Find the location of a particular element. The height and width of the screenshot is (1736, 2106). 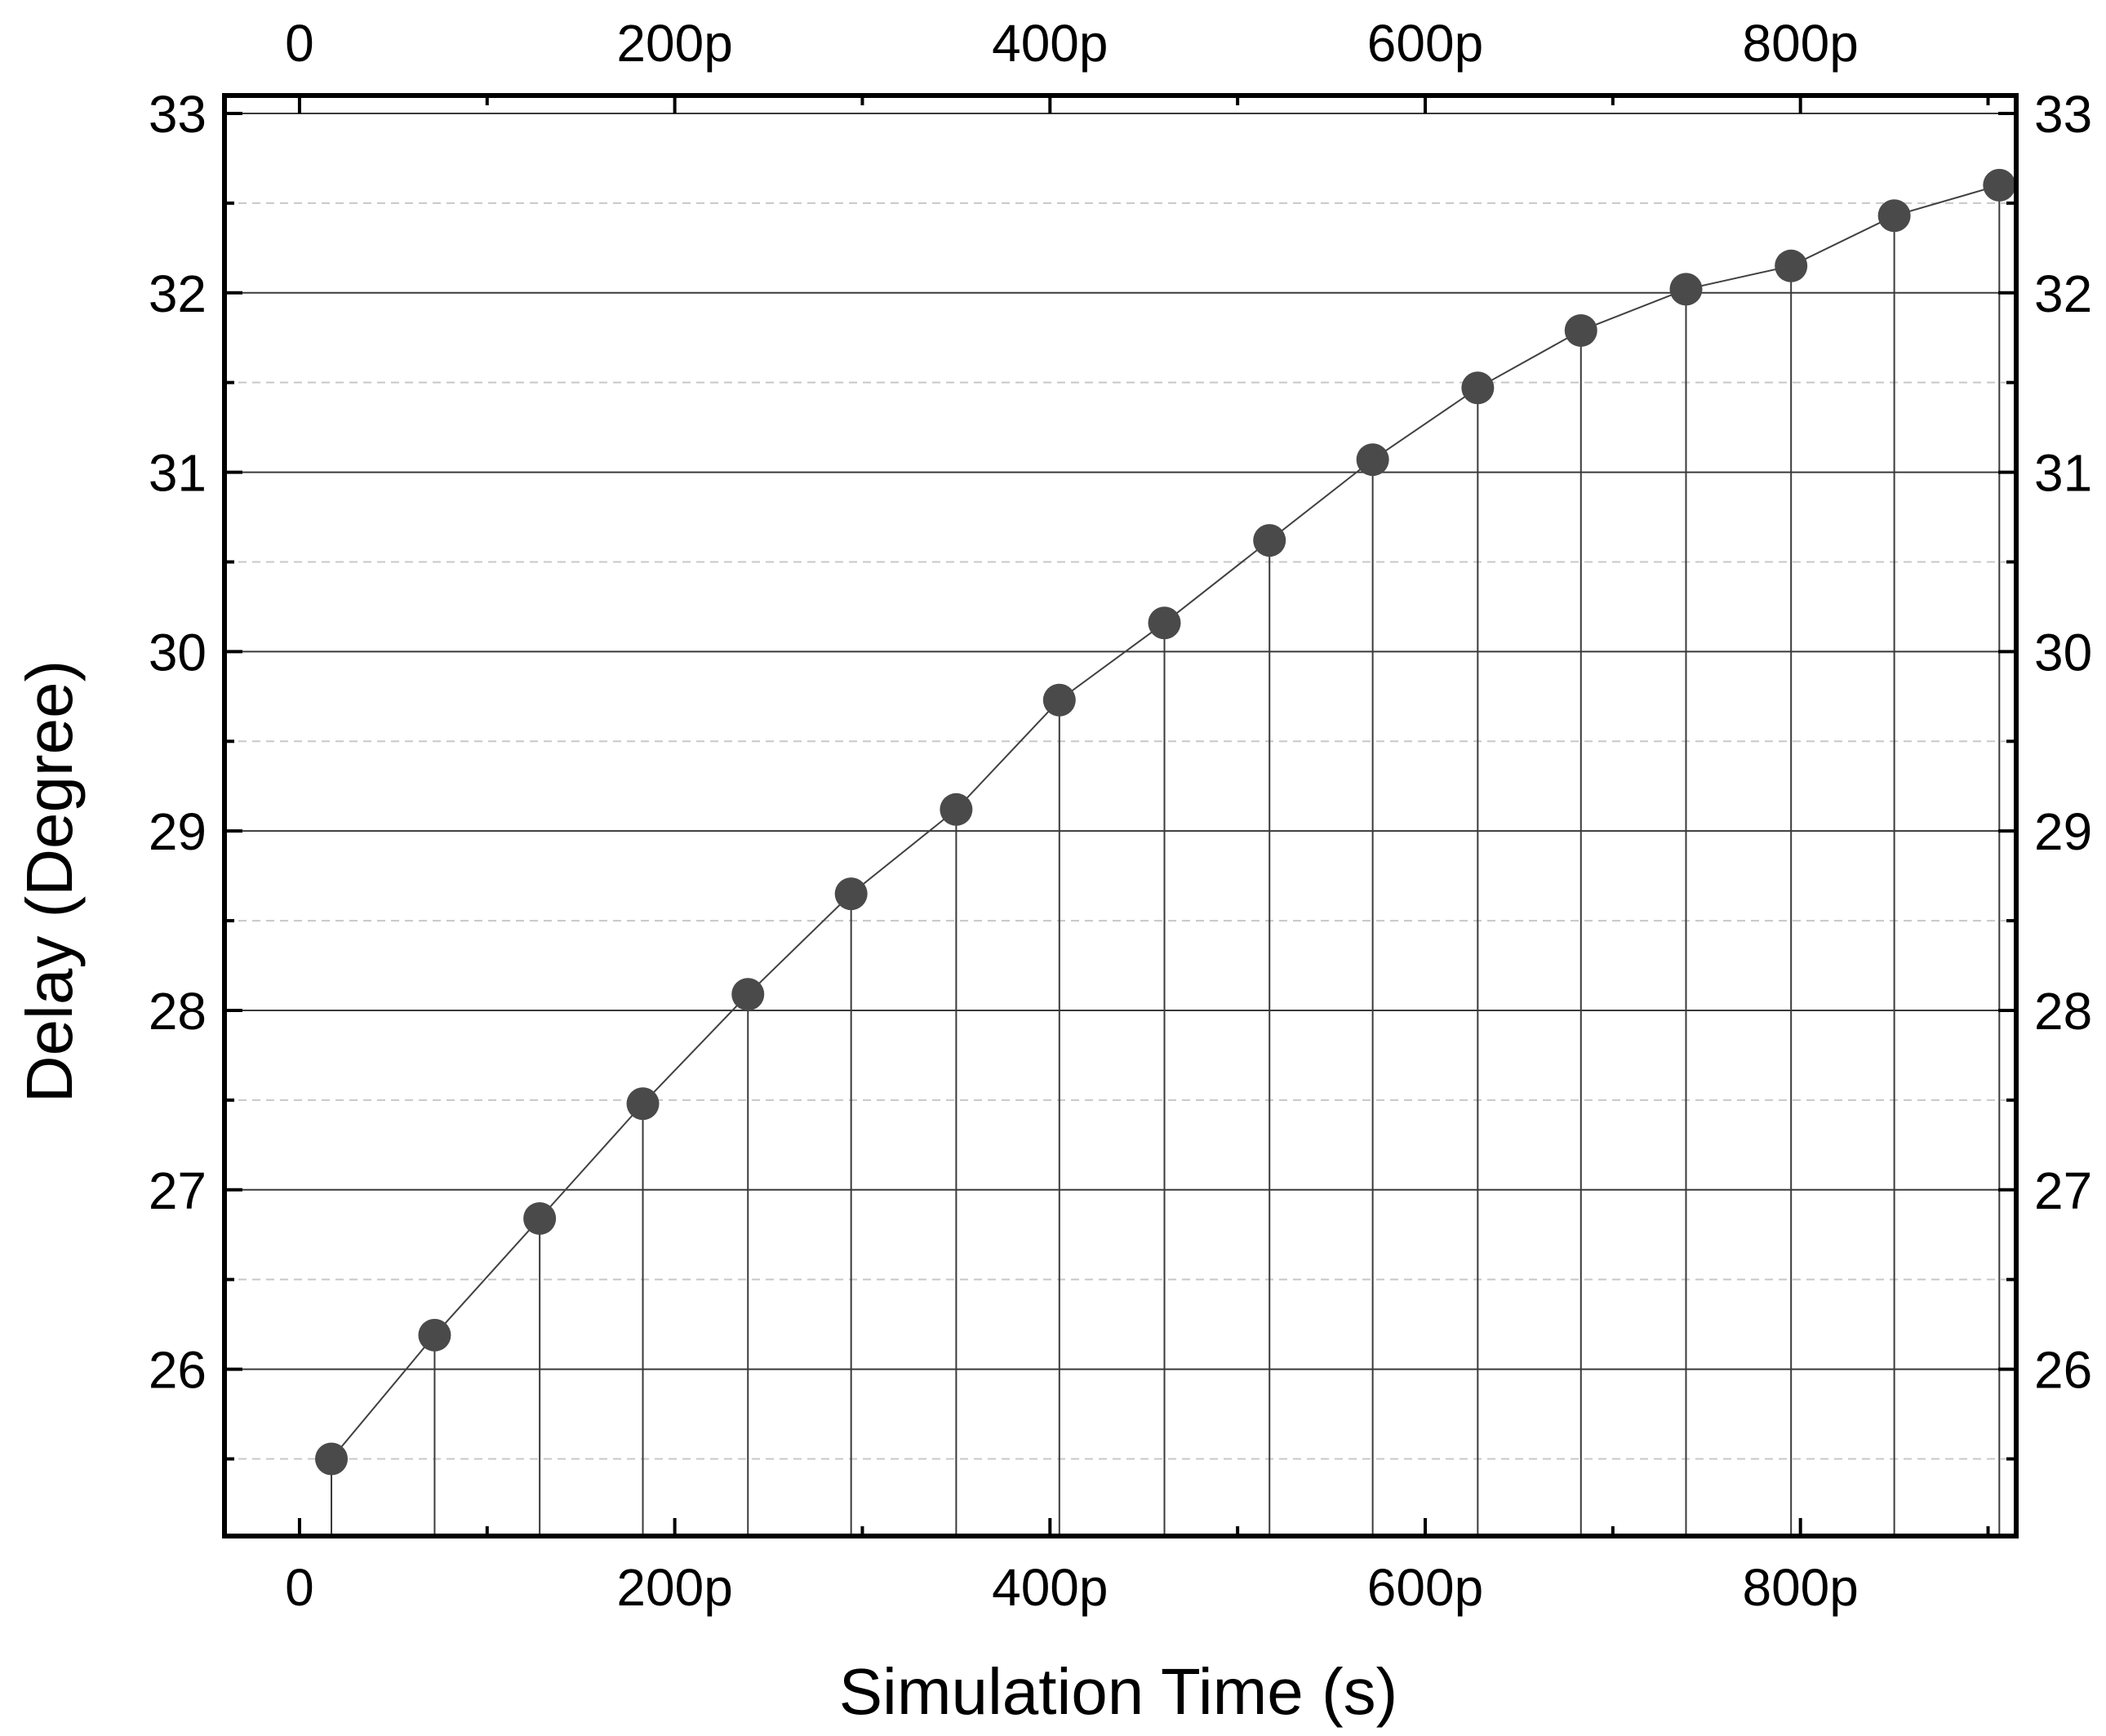

y-tick-label-right: 30 is located at coordinates (2063, 652).